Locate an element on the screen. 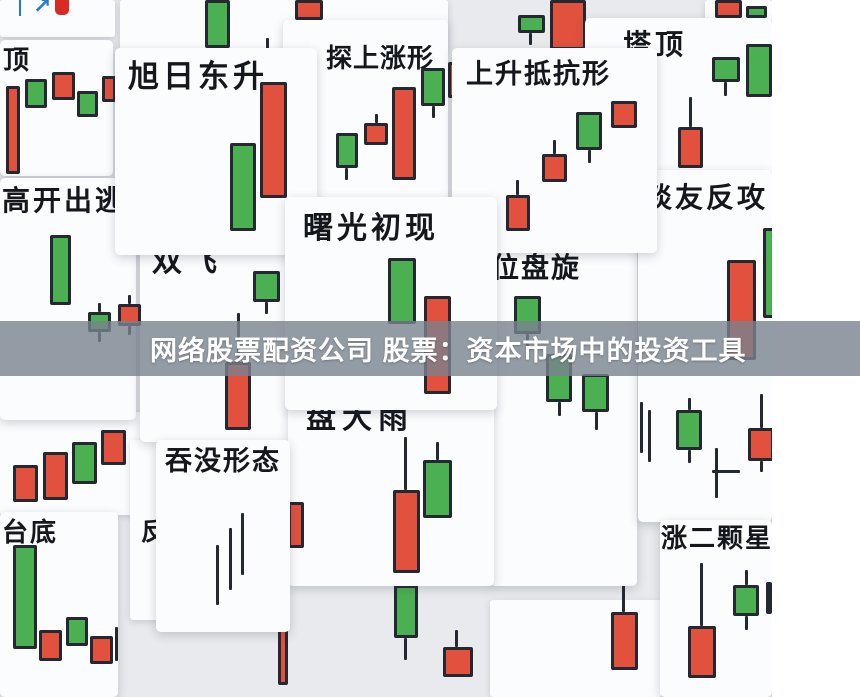 This screenshot has height=697, width=860. pattern-label: 顶 is located at coordinates (17, 60).